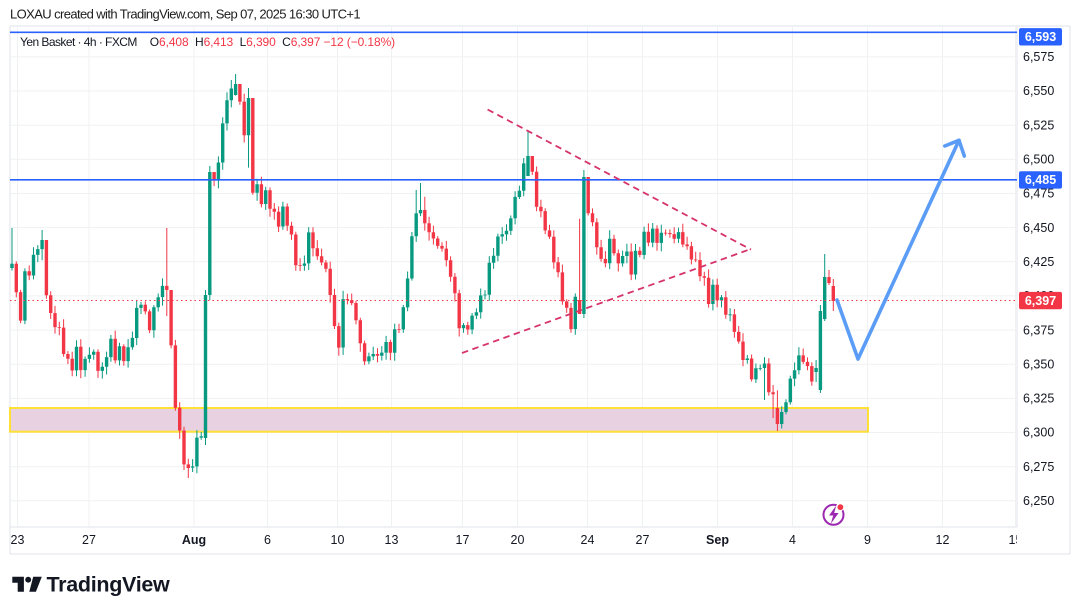 The image size is (1080, 615). What do you see at coordinates (1040, 180) in the screenshot?
I see `svg-text: 6,485` at bounding box center [1040, 180].